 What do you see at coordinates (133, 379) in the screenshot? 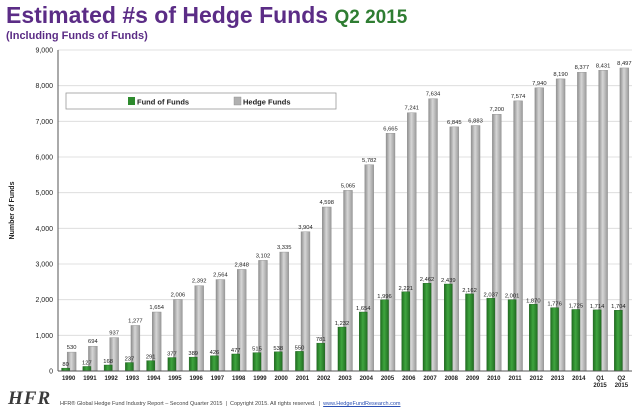
I see `x-tick-label: 1993` at bounding box center [133, 379].